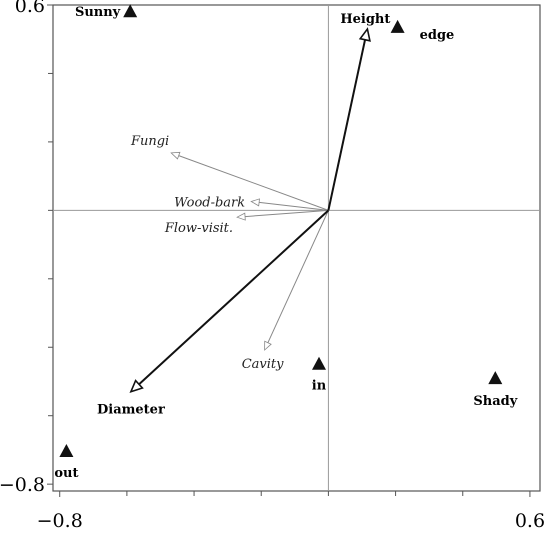  Describe the element at coordinates (66, 473) in the screenshot. I see `site-out-label: out` at that location.